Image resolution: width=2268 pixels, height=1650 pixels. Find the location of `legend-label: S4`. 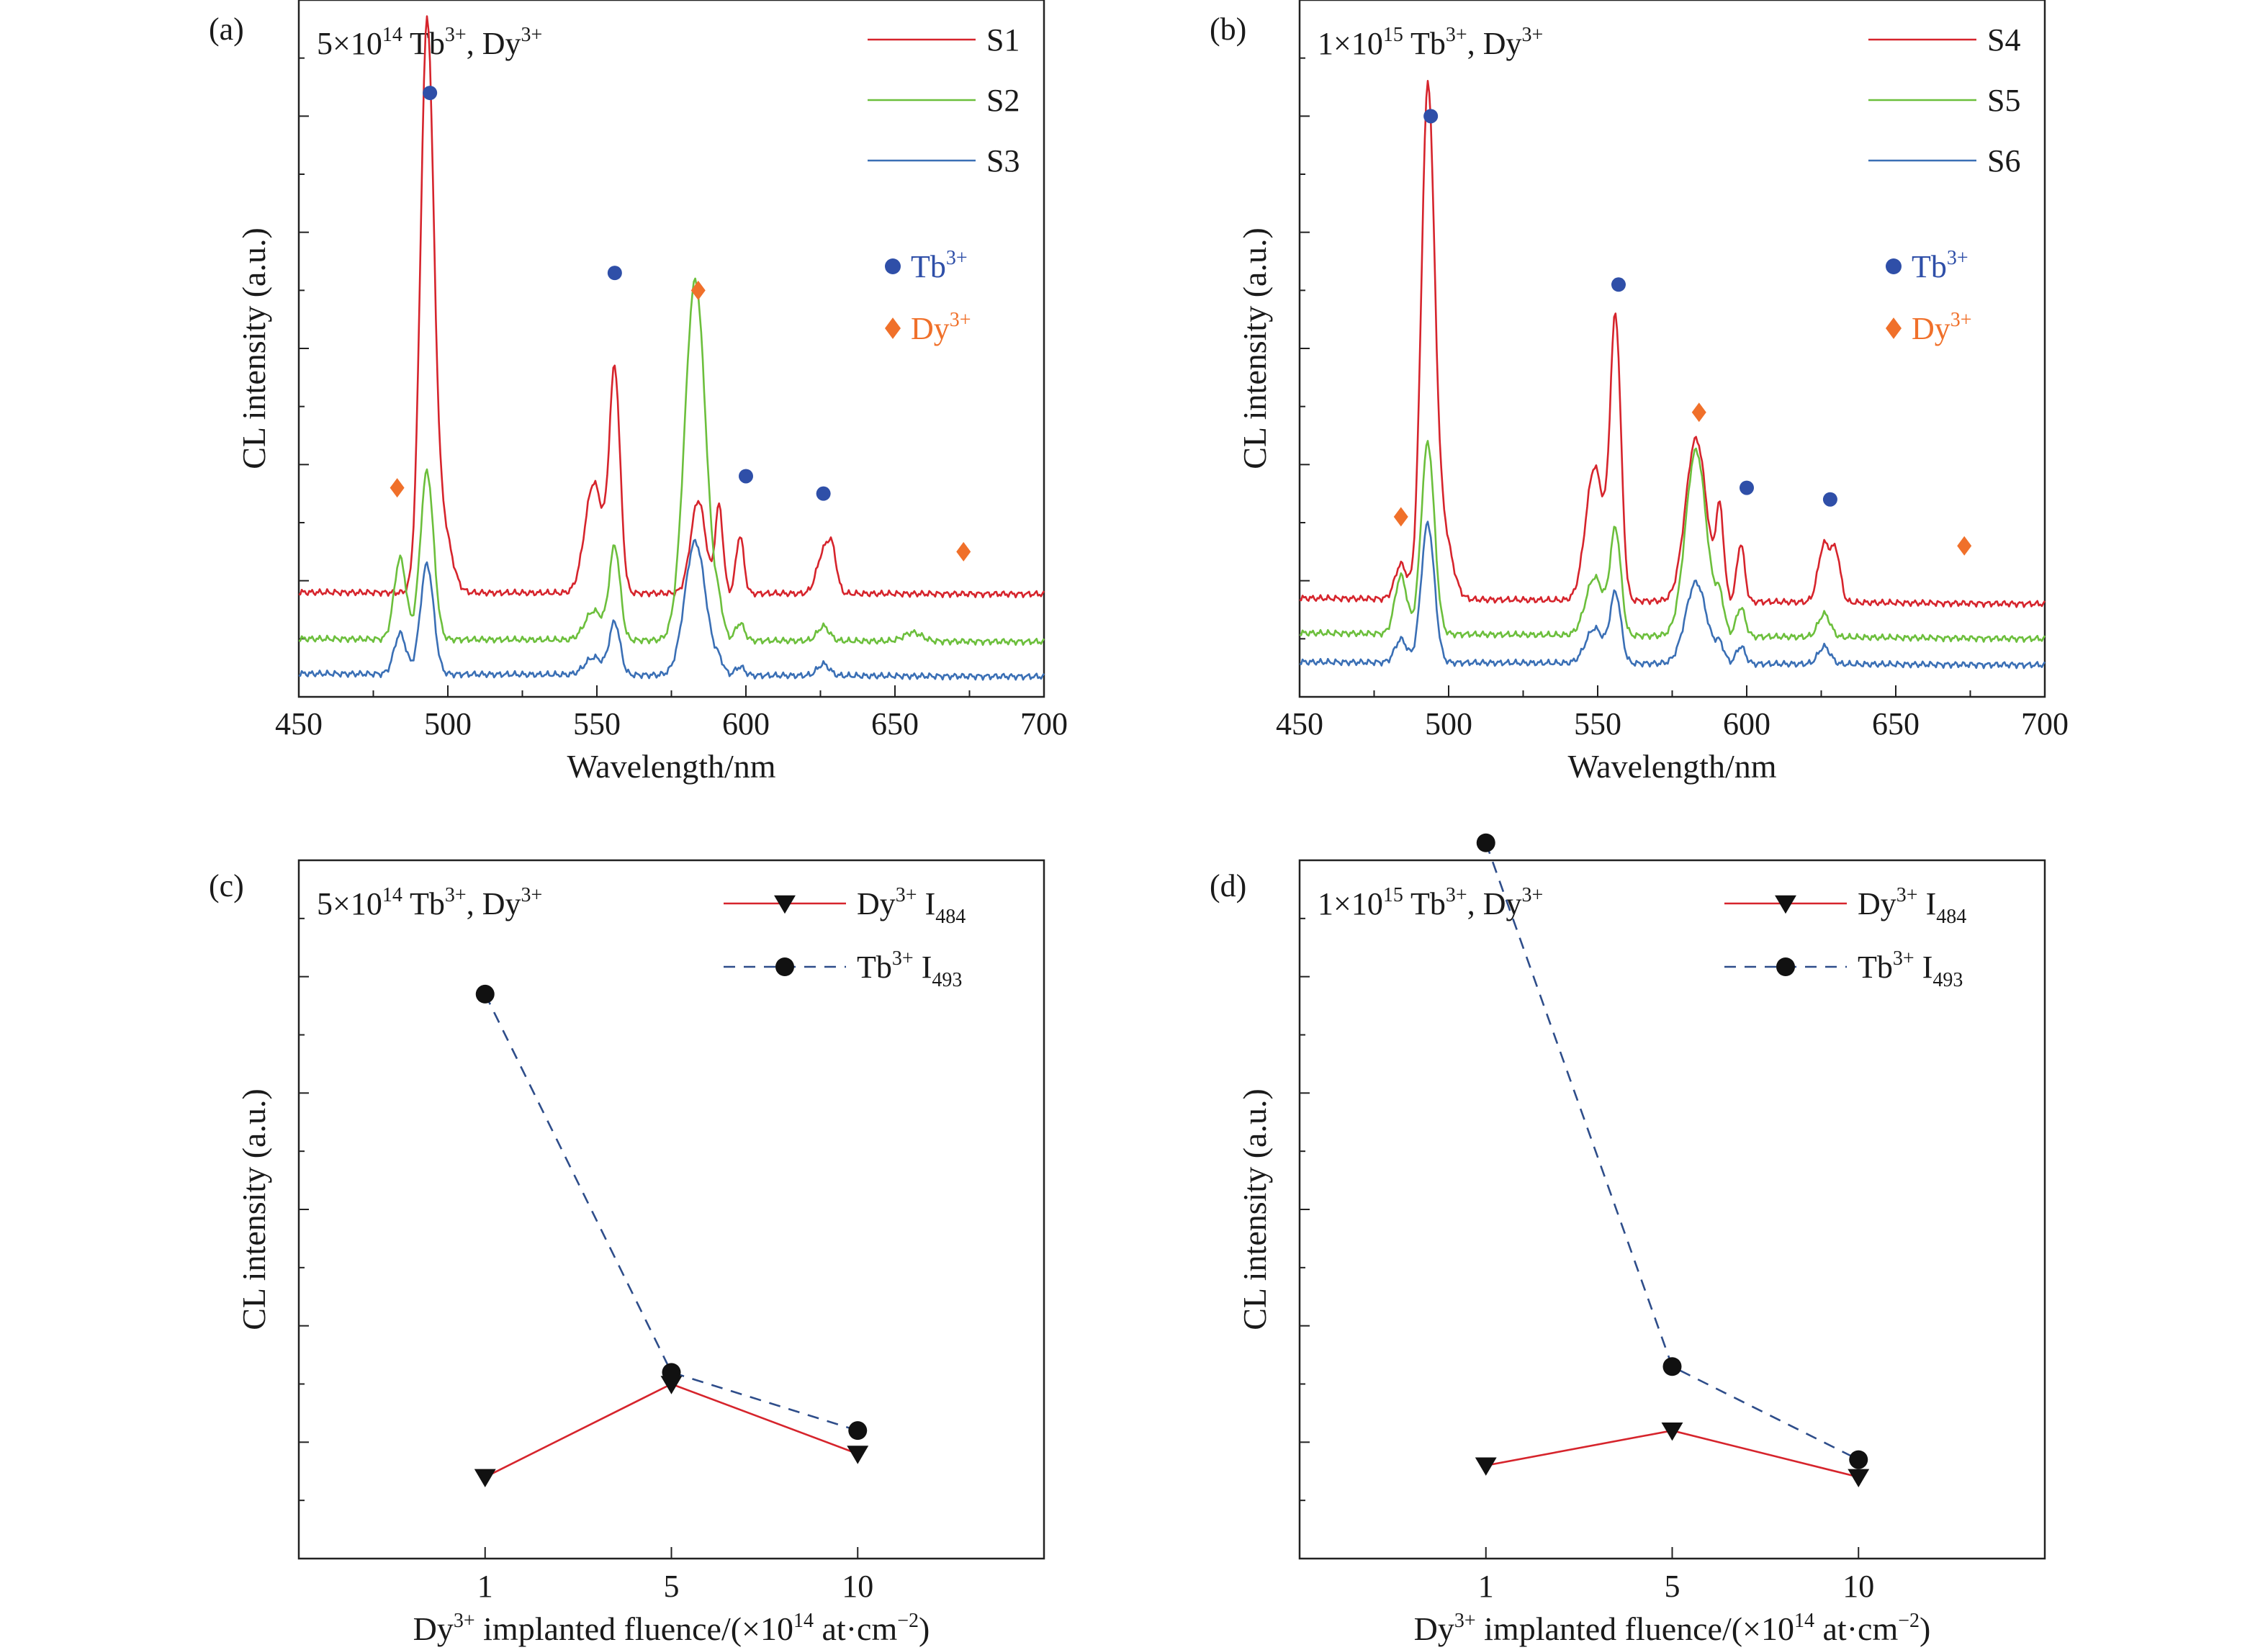

legend-label: S4 is located at coordinates (2003, 40).